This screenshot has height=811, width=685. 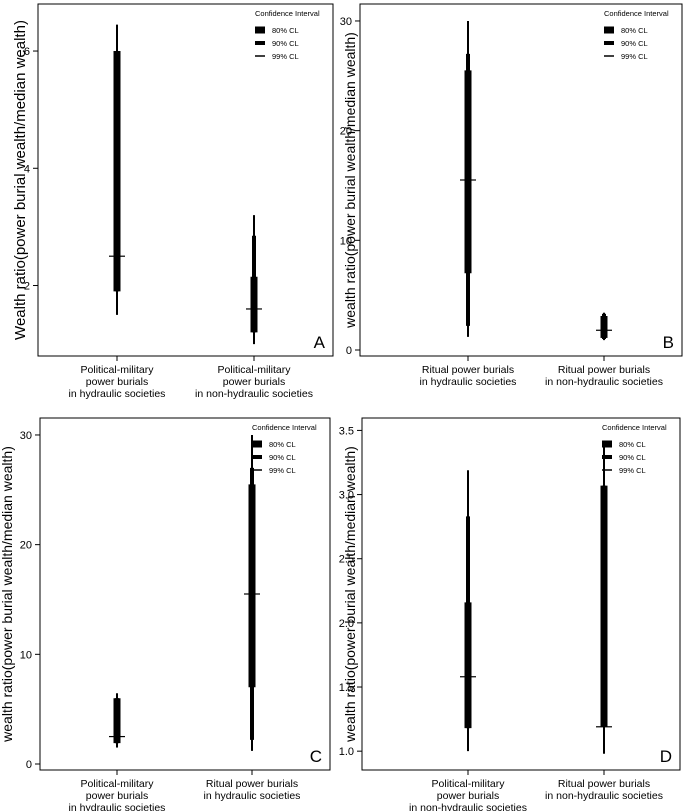 What do you see at coordinates (320, 342) in the screenshot?
I see `panel-letter: A` at bounding box center [320, 342].